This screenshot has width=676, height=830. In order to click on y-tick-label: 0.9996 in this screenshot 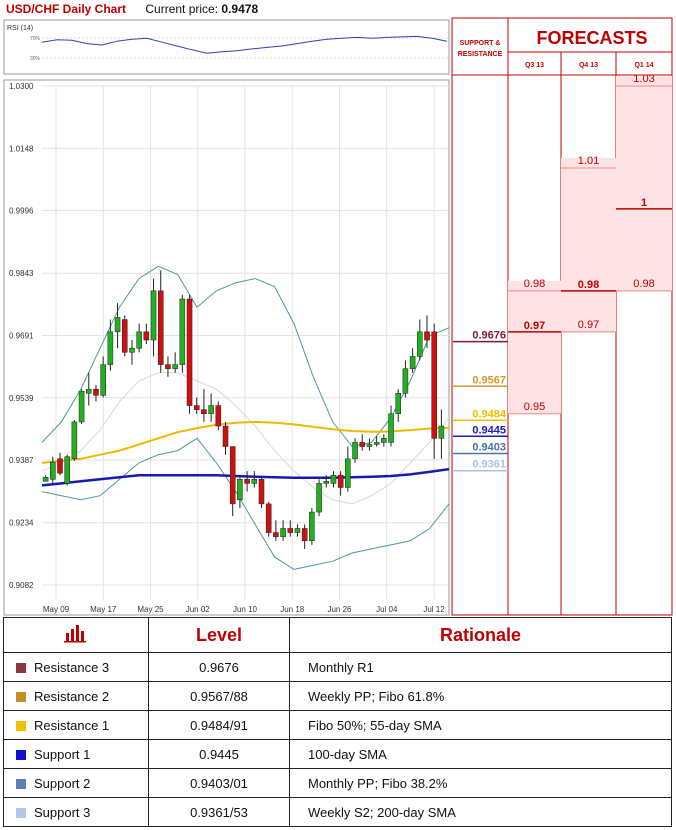, I will do `click(21, 211)`.